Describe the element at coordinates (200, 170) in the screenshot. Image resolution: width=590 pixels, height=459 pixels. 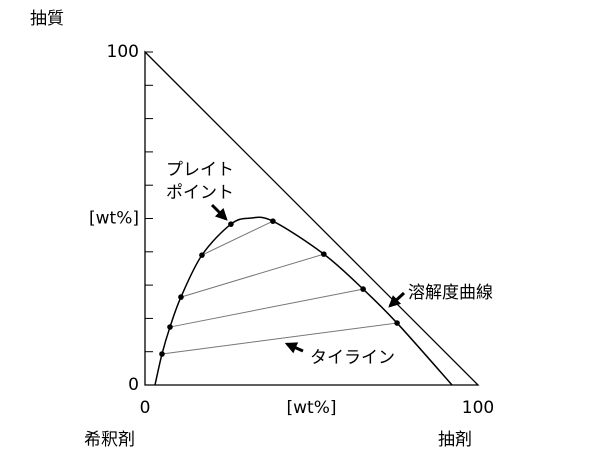
I see `annotation: プレイト` at that location.